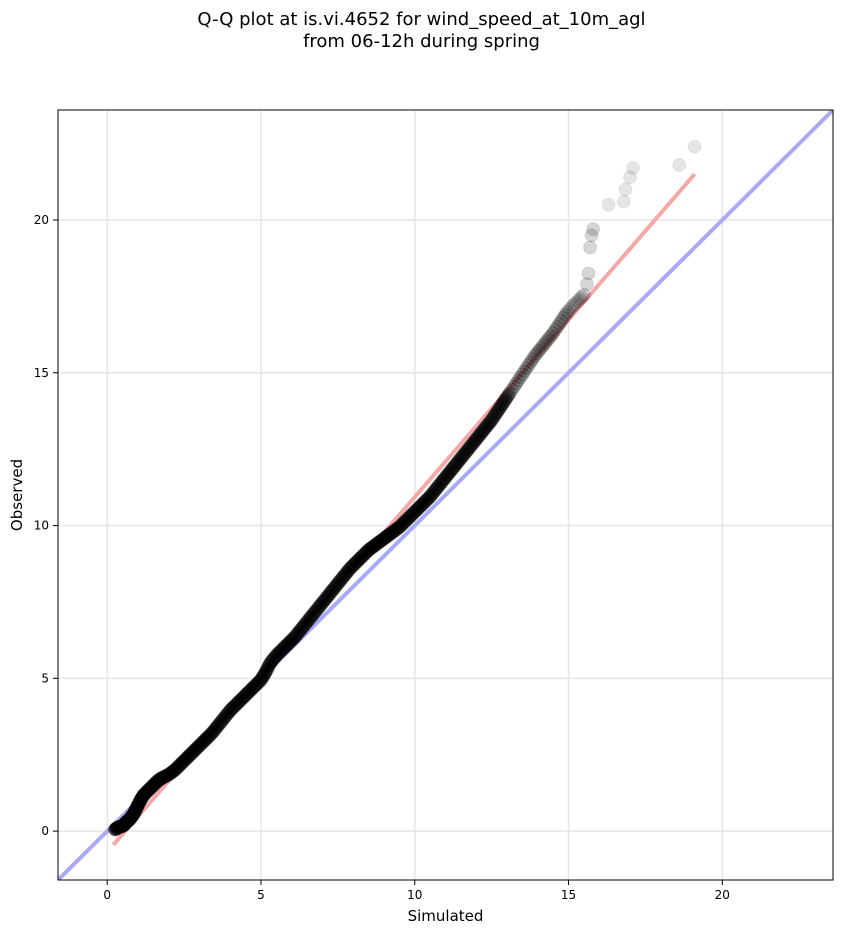 Image resolution: width=843 pixels, height=934 pixels. What do you see at coordinates (45, 678) in the screenshot?
I see `y-tick-label: 5` at bounding box center [45, 678].